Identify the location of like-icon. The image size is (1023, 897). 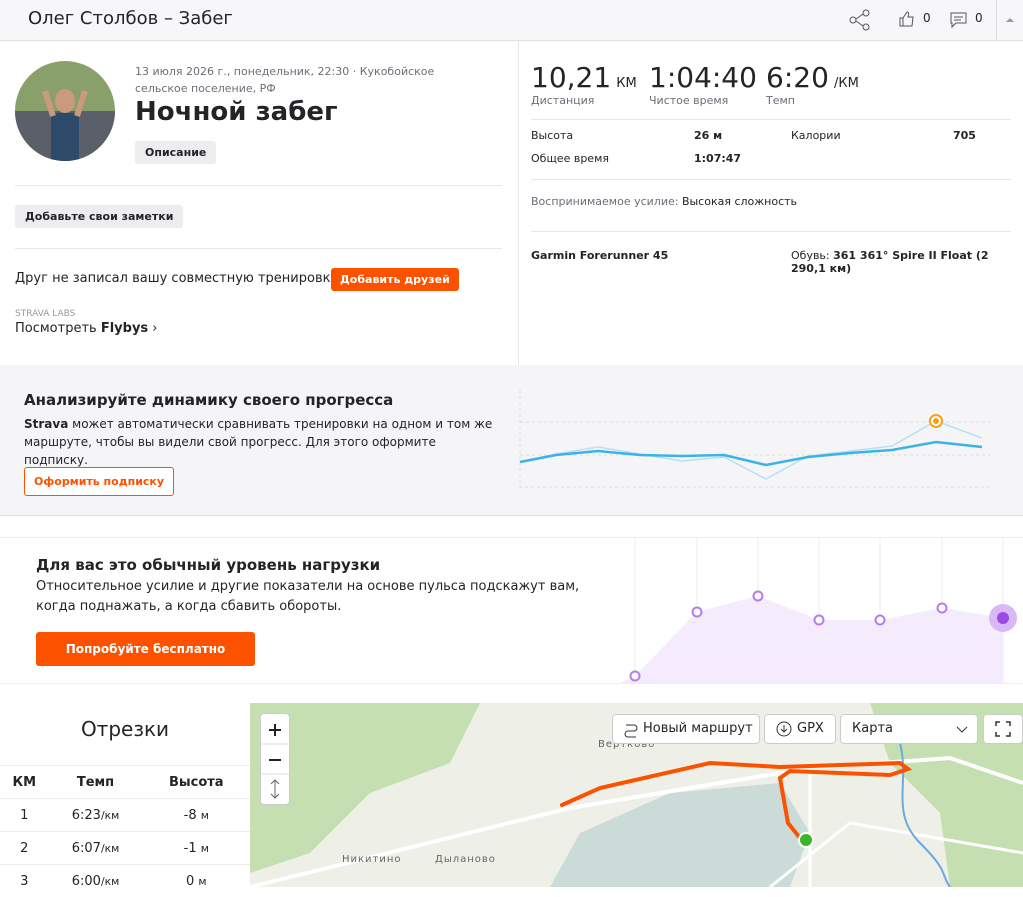
(907, 19).